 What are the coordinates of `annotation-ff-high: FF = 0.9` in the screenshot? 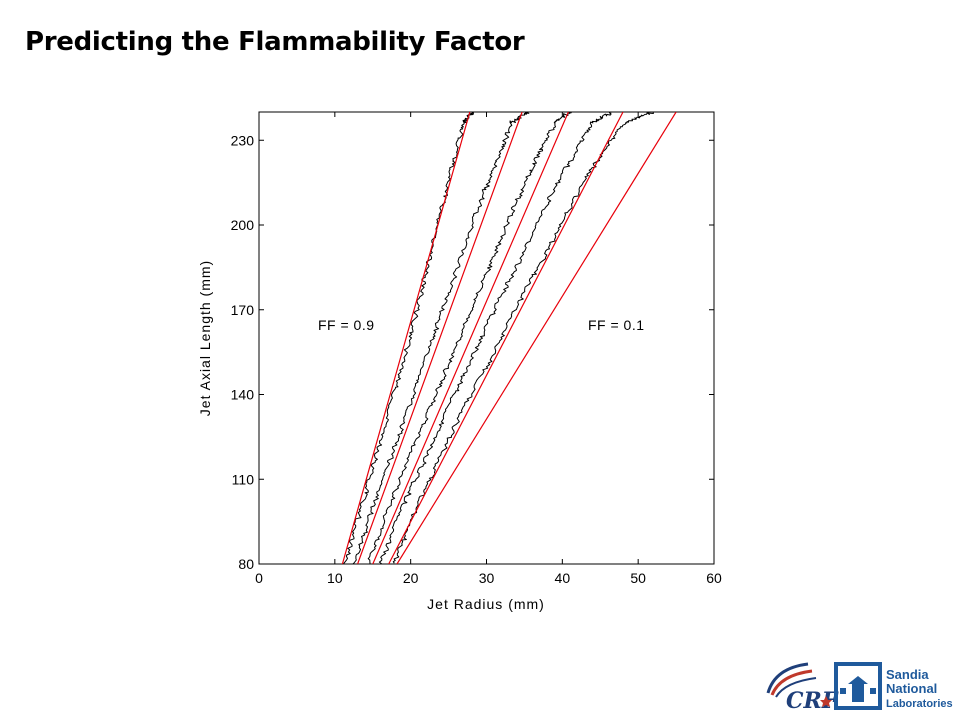 It's located at (346, 325).